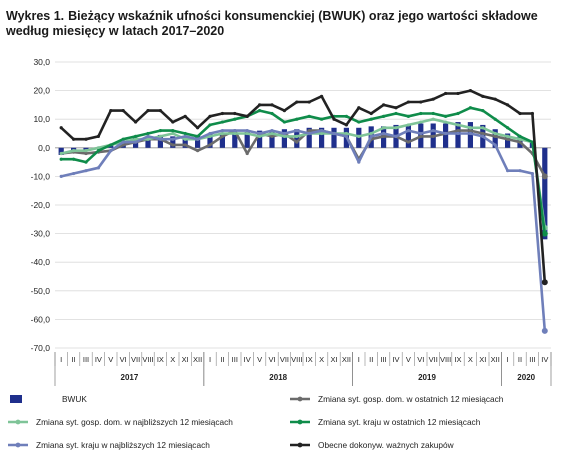  I want to click on legend-label: BWUK, so click(74, 399).